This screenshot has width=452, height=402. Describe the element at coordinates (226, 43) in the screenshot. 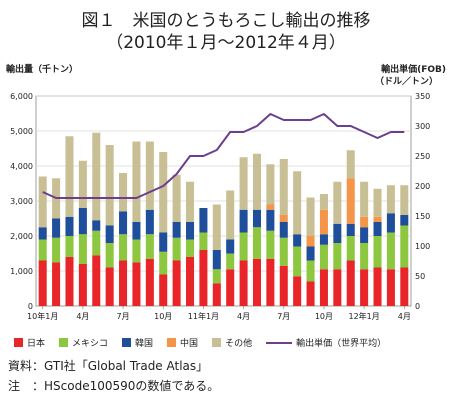

I see `chart-subtitle: （2010年１月～2012年４月）` at that location.